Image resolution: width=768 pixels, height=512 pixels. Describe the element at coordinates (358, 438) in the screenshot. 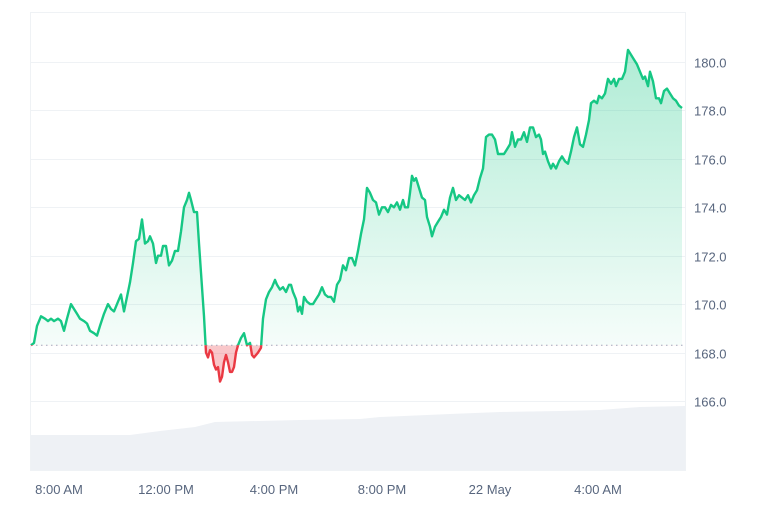

I see `volume-area` at that location.